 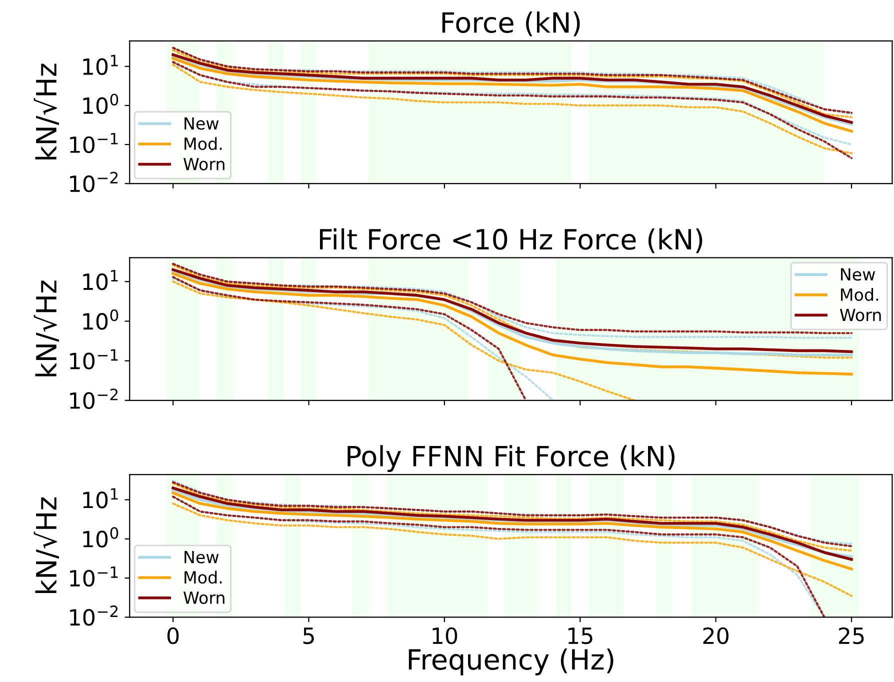 What do you see at coordinates (580, 636) in the screenshot?
I see `x-tick-label: 15` at bounding box center [580, 636].